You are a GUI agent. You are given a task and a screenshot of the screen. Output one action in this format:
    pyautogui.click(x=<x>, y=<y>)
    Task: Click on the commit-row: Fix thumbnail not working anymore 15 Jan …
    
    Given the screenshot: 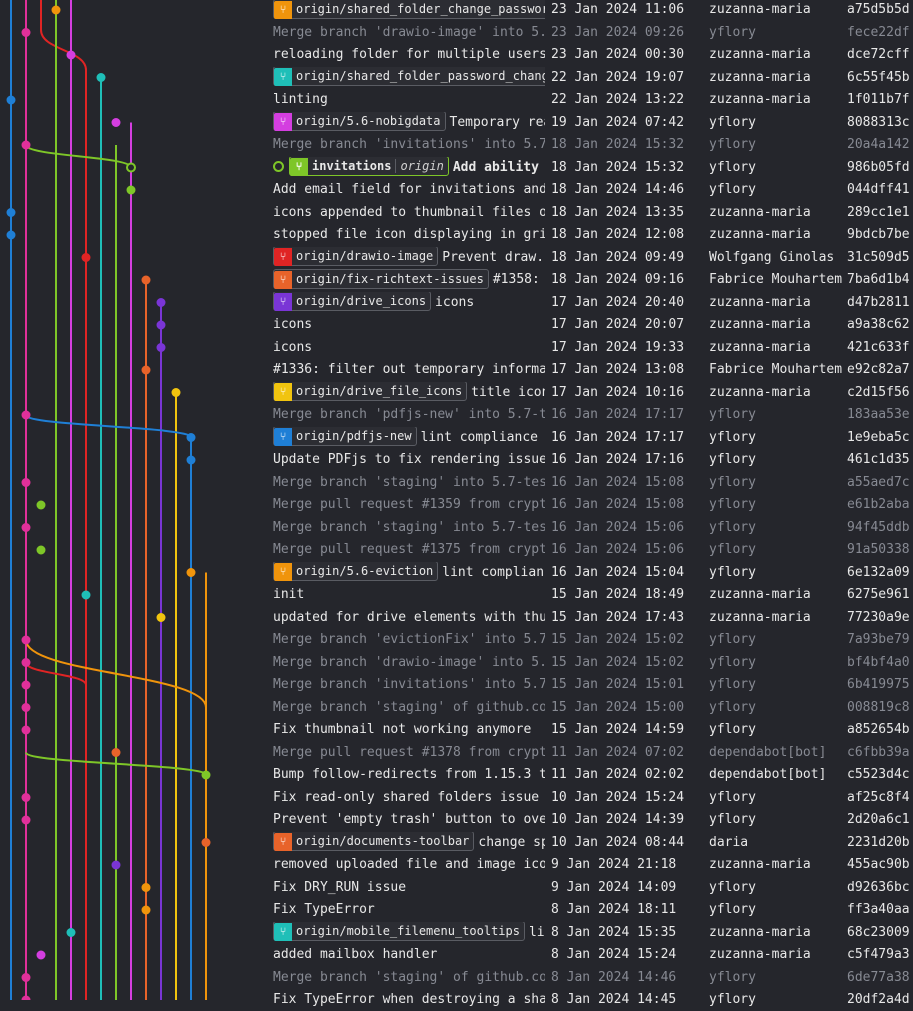 What is the action you would take?
    pyautogui.click(x=456, y=730)
    